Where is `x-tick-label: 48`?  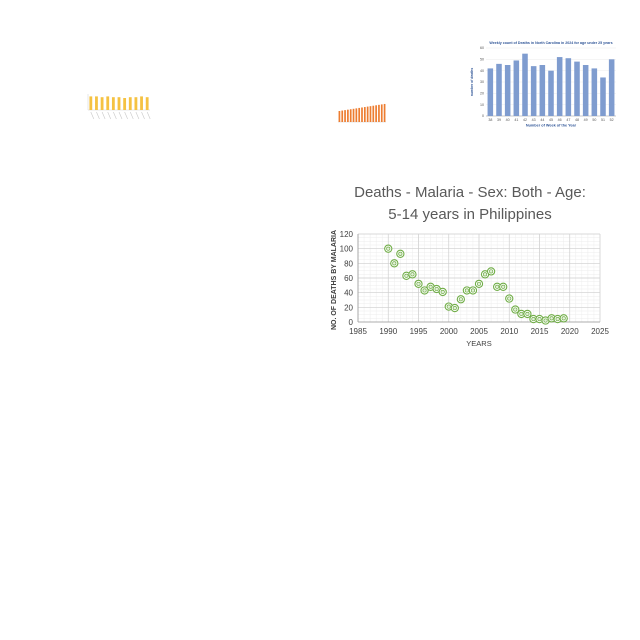 x-tick-label: 48 is located at coordinates (577, 120).